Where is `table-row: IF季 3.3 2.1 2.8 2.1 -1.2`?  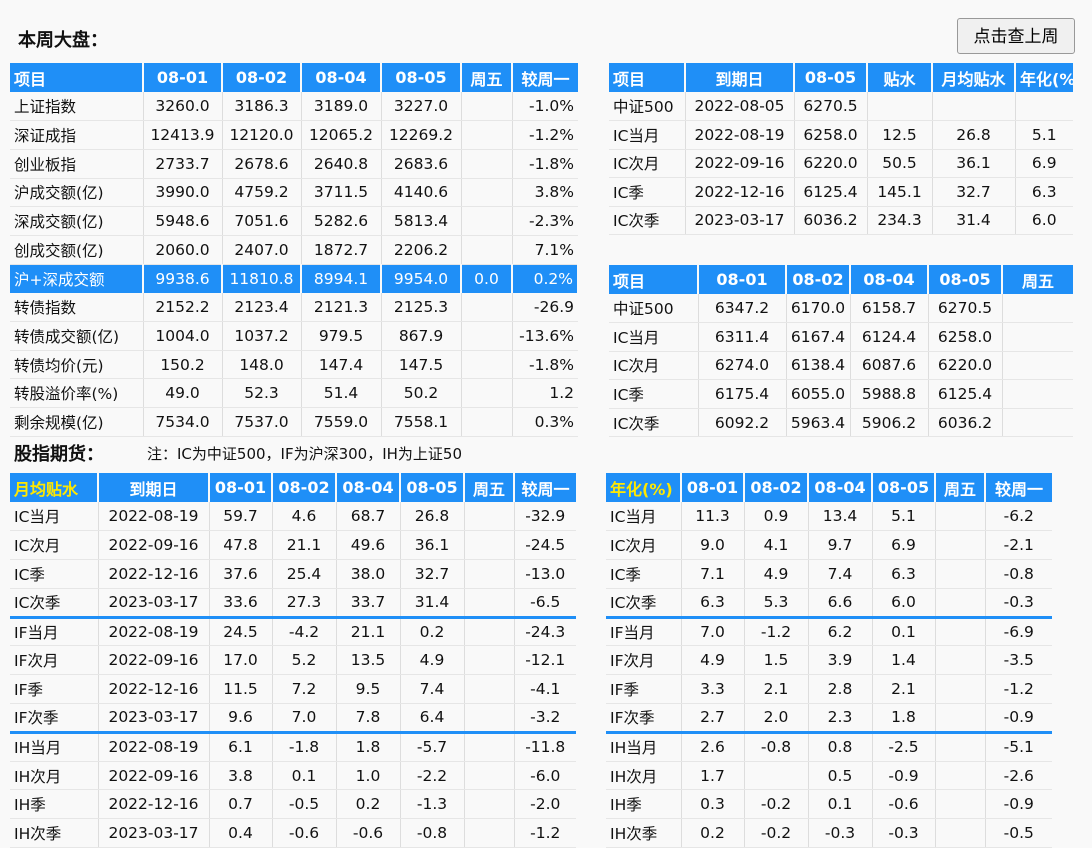
table-row: IF季 3.3 2.1 2.8 2.1 -1.2 is located at coordinates (829, 689).